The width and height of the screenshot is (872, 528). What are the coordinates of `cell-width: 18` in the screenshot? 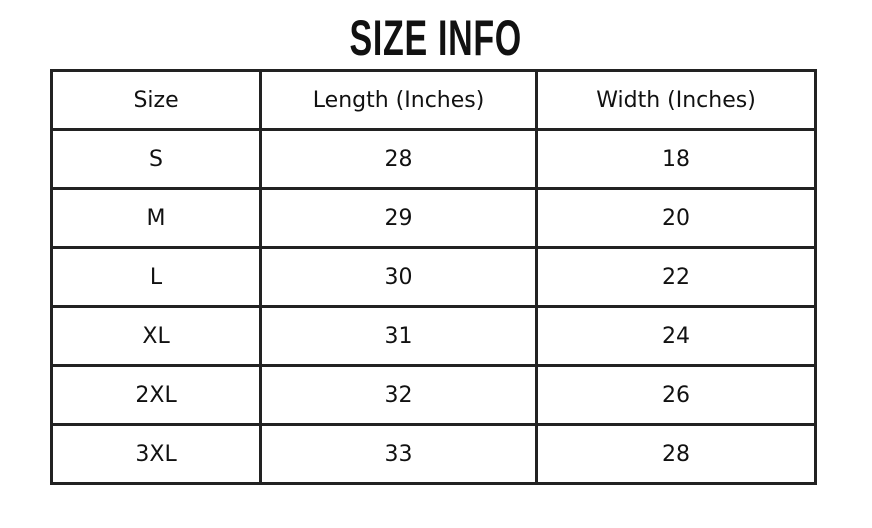 It's located at (676, 159).